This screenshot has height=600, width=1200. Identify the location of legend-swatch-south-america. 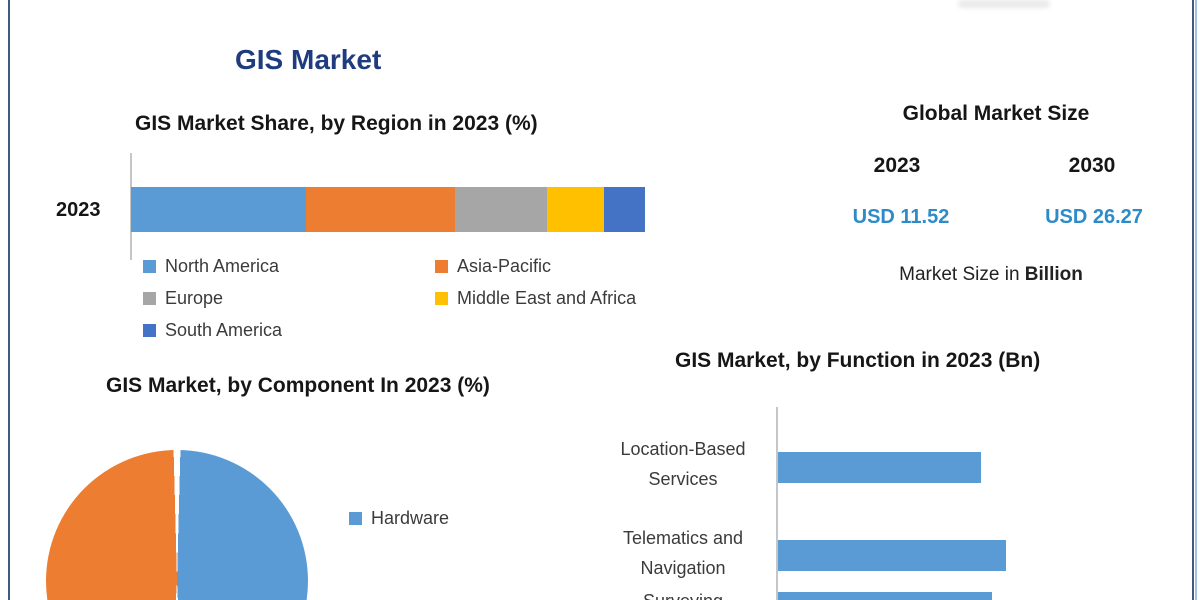
(149, 330).